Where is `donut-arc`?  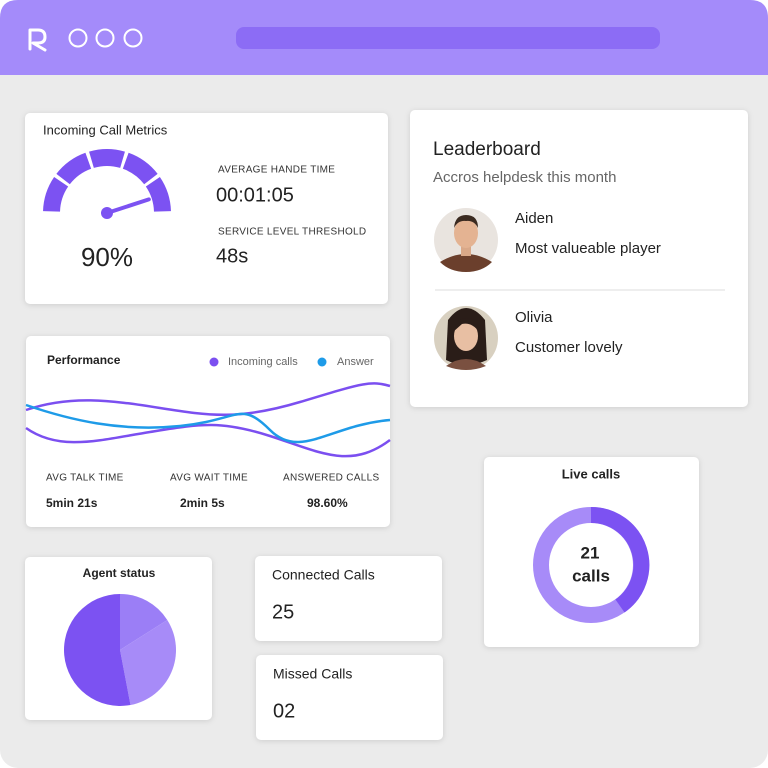 donut-arc is located at coordinates (620, 559).